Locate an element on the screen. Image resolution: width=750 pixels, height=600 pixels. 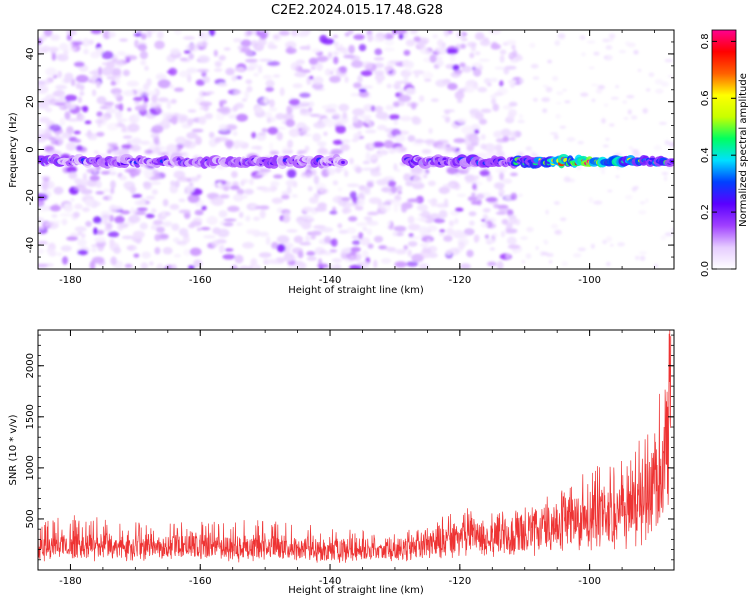
colorbar-tick-label: 0.0 is located at coordinates (705, 269).